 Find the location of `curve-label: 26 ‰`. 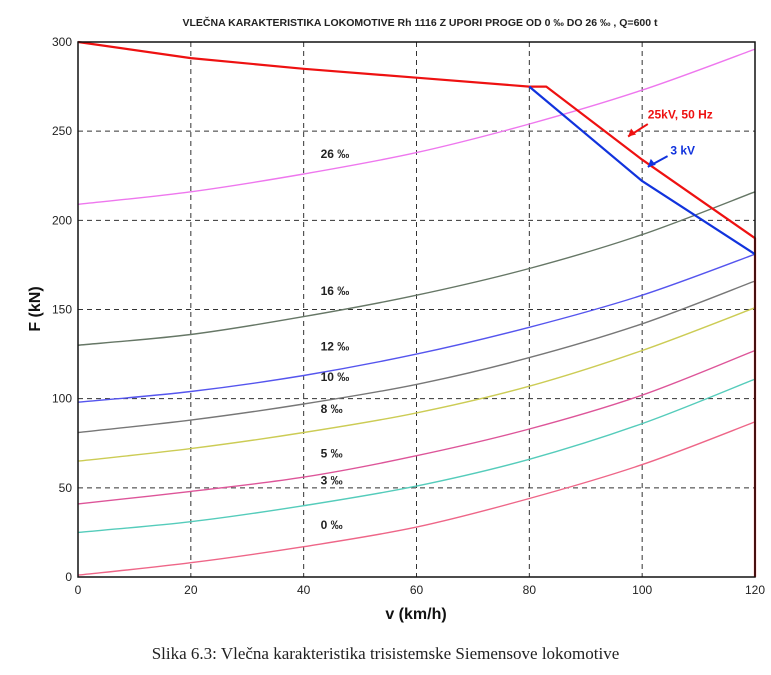

curve-label: 26 ‰ is located at coordinates (335, 154).